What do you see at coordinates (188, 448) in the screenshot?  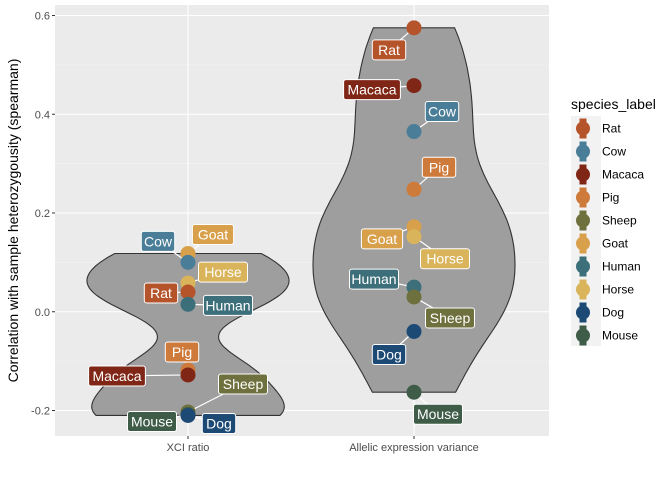 I see `x-tick-label: XCI ratio` at bounding box center [188, 448].